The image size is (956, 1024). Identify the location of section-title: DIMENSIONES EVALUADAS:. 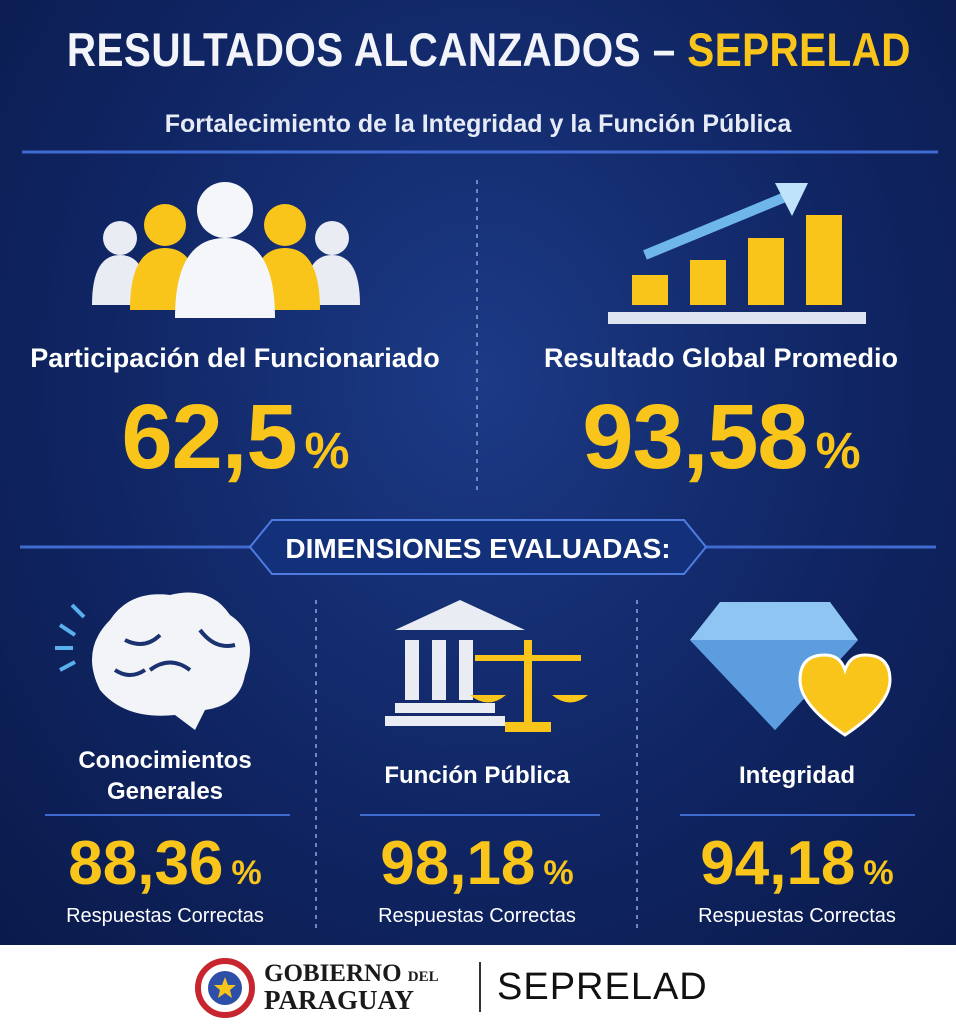
(478, 548).